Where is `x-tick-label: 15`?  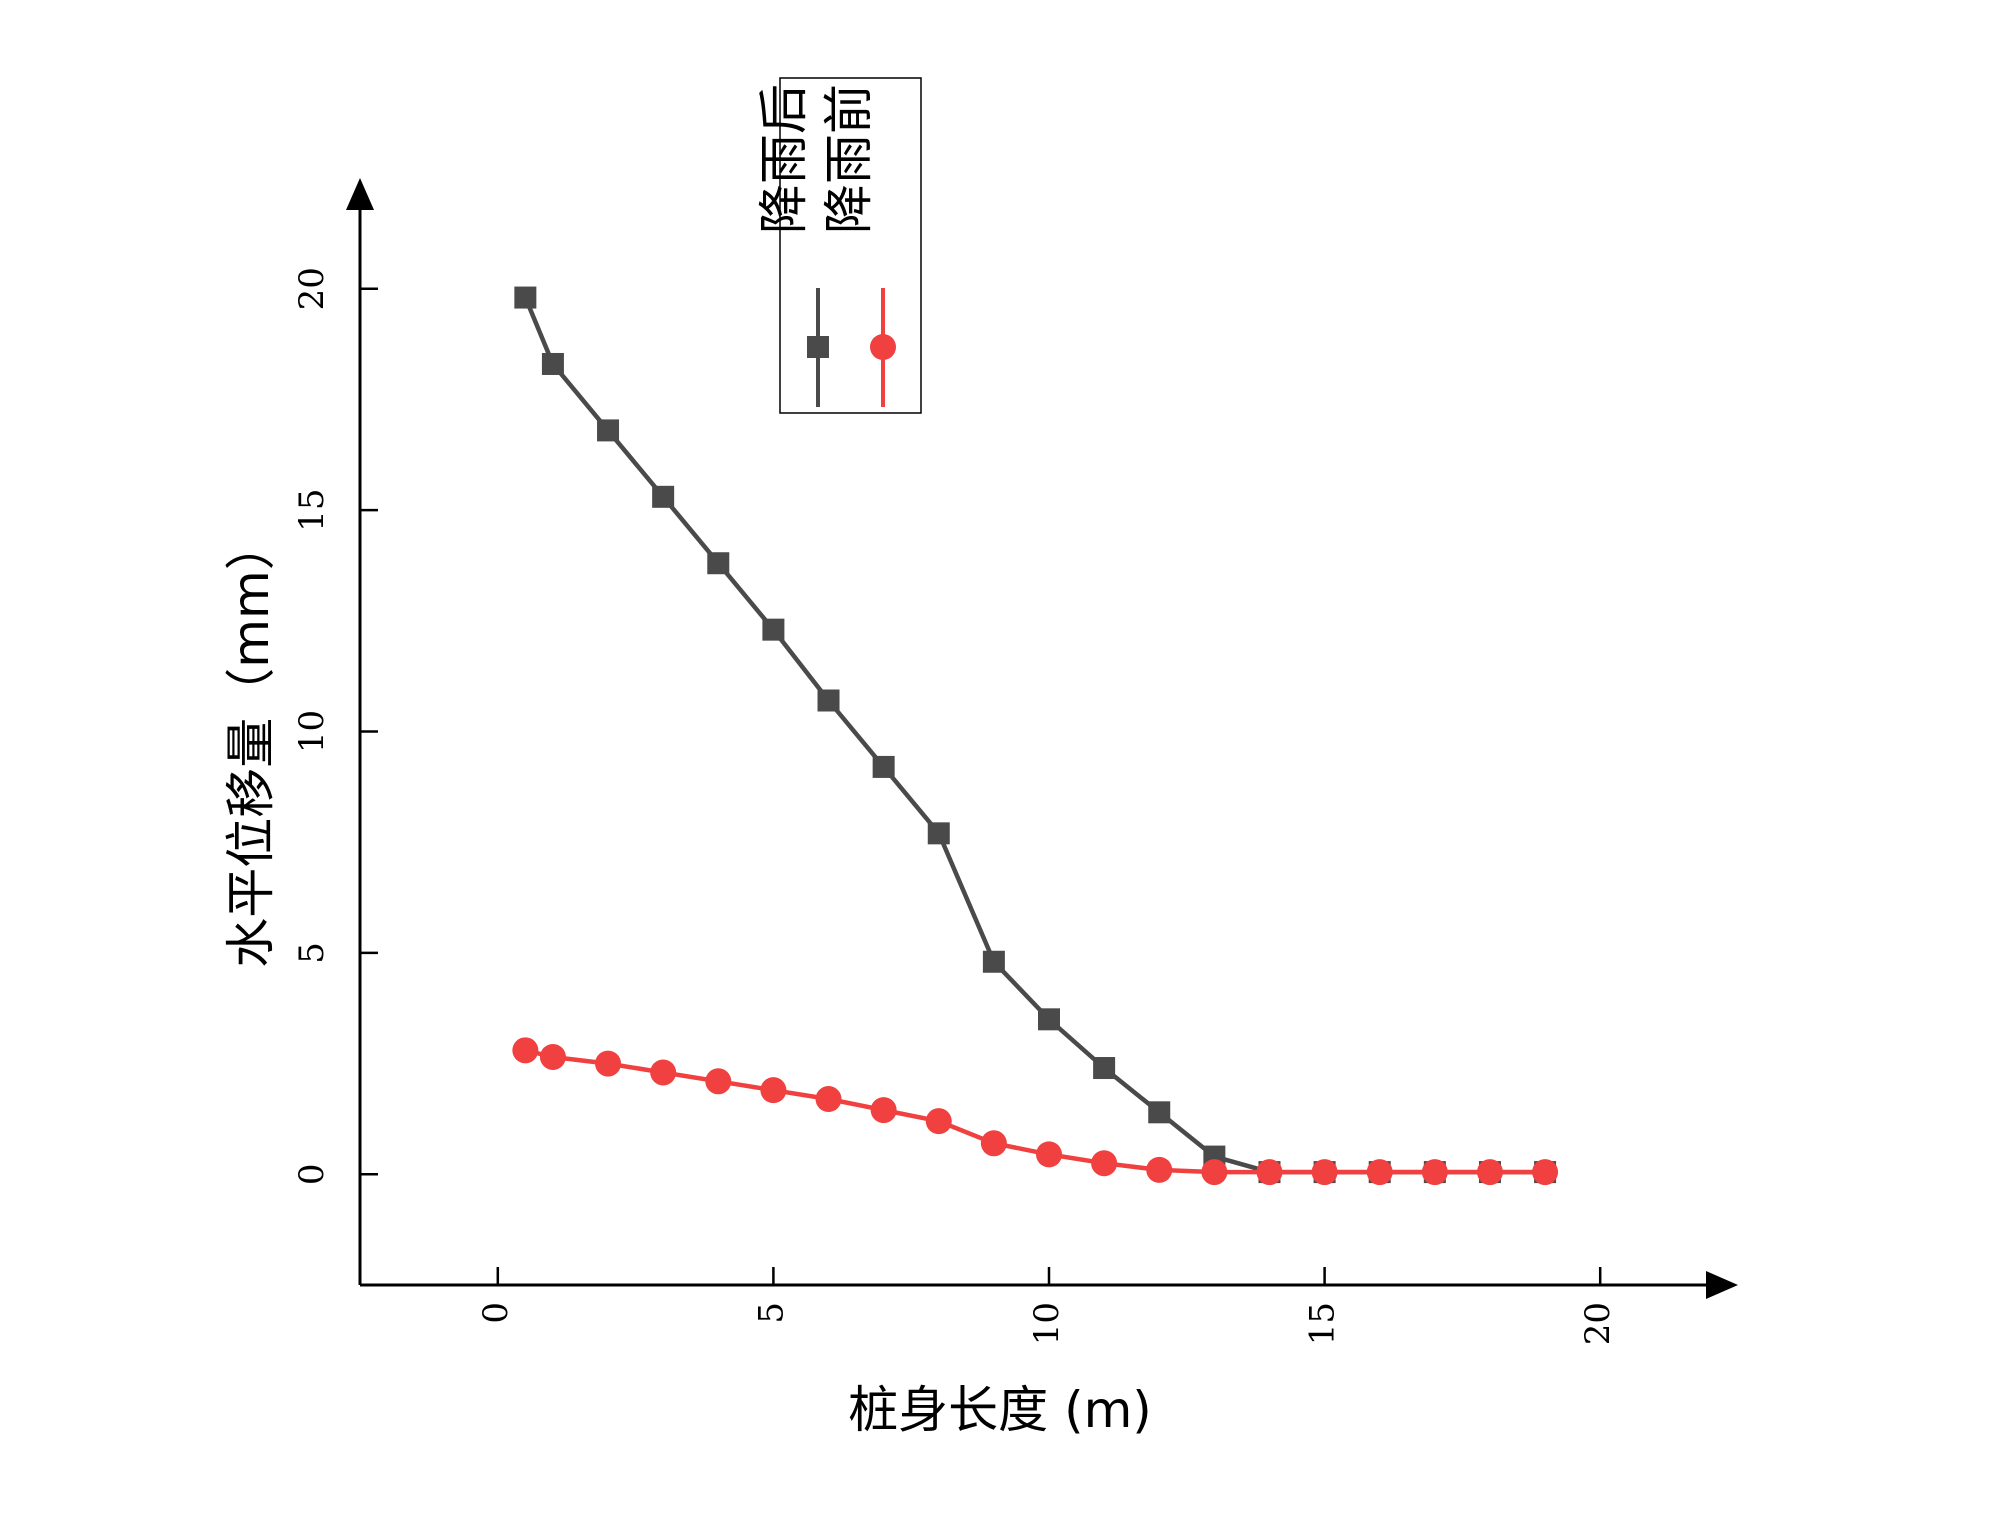 x-tick-label: 15 is located at coordinates (1323, 1323).